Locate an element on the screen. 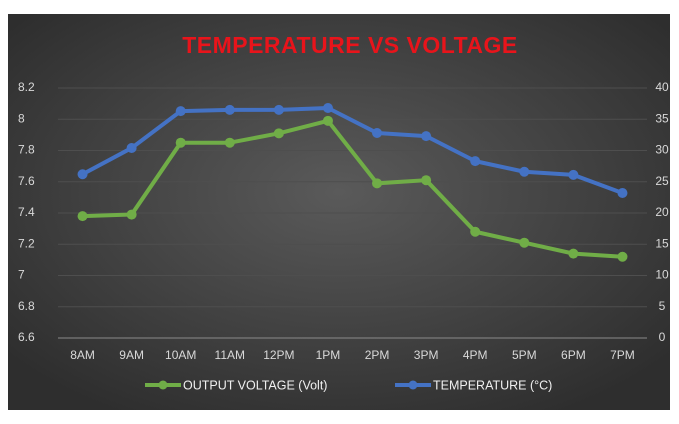 The image size is (679, 424). y2-tick-label: 5 is located at coordinates (662, 306).